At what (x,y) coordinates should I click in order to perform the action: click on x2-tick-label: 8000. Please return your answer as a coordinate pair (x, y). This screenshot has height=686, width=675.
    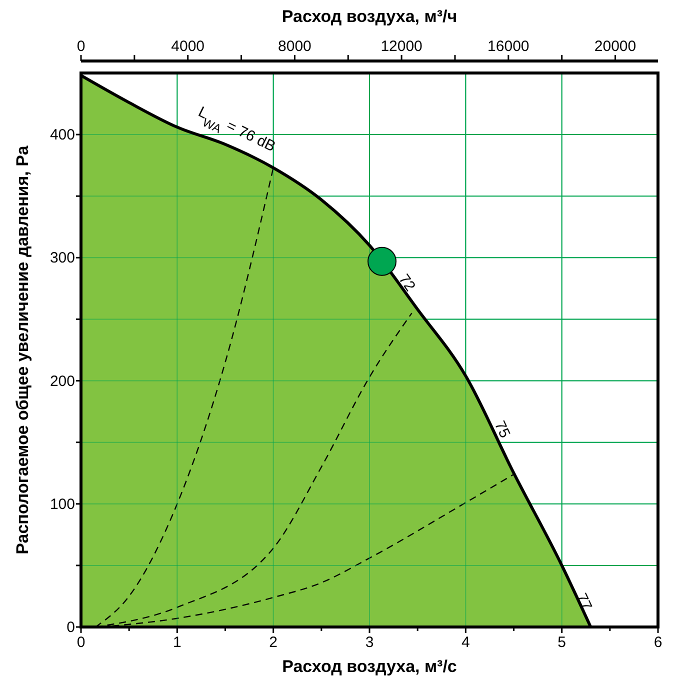
    Looking at the image, I should click on (295, 46).